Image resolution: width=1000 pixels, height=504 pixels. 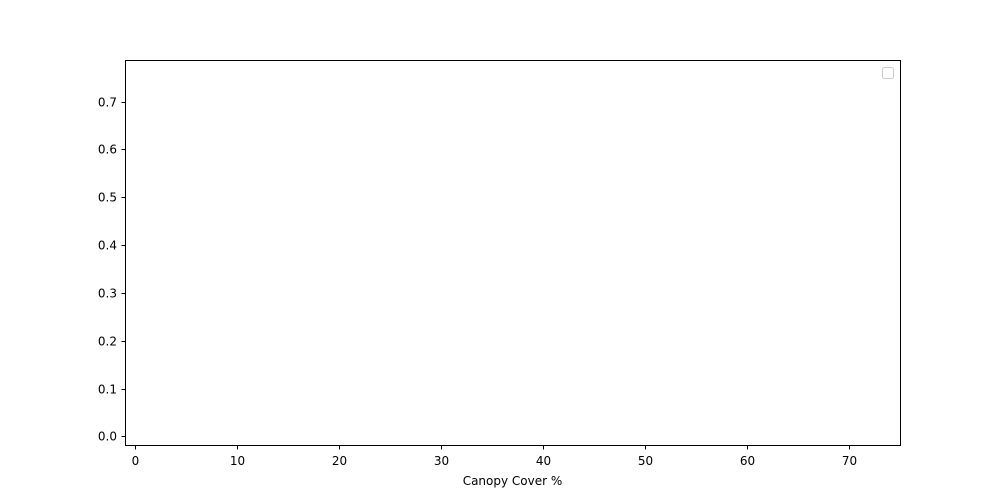 I want to click on y-tick-label: 0.0, so click(x=107, y=437).